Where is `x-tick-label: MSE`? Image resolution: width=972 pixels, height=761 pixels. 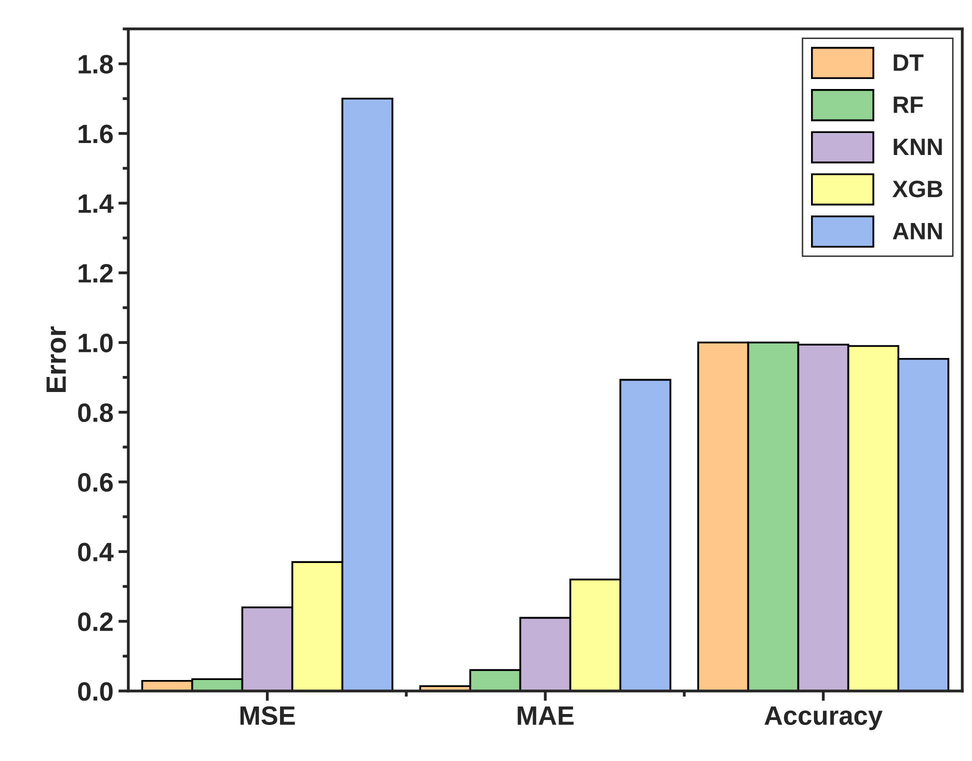
x-tick-label: MSE is located at coordinates (267, 715).